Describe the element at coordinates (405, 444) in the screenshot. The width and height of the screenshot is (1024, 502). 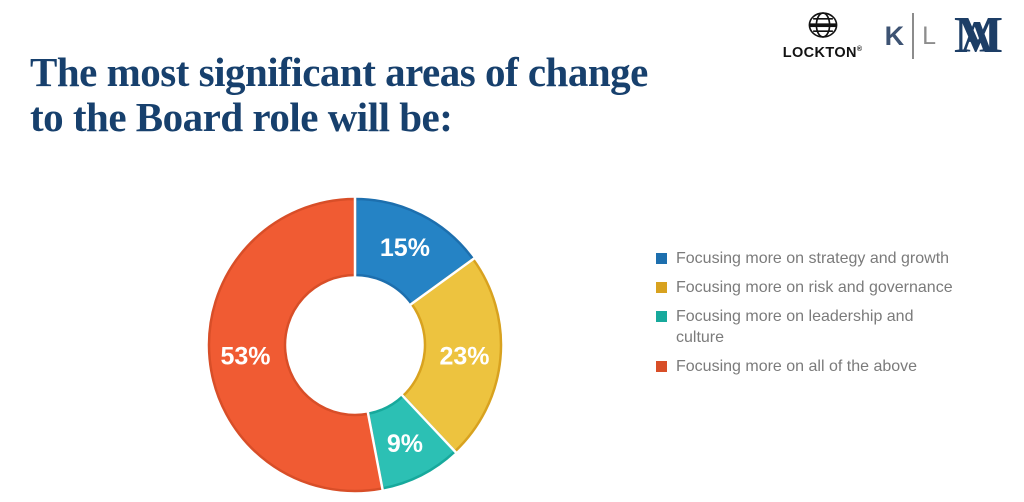
I see `slice-label: 9%` at that location.